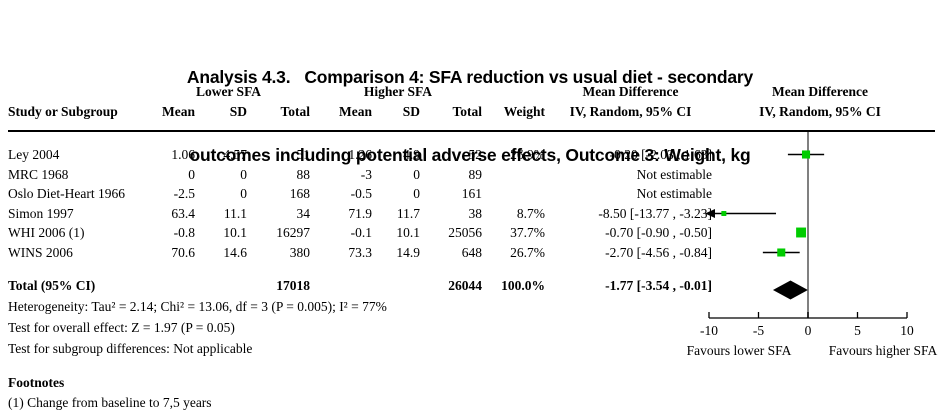 This screenshot has height=415, width=940. I want to click on col-header-iv-plot: IV, Random, 95% CI, so click(820, 111).